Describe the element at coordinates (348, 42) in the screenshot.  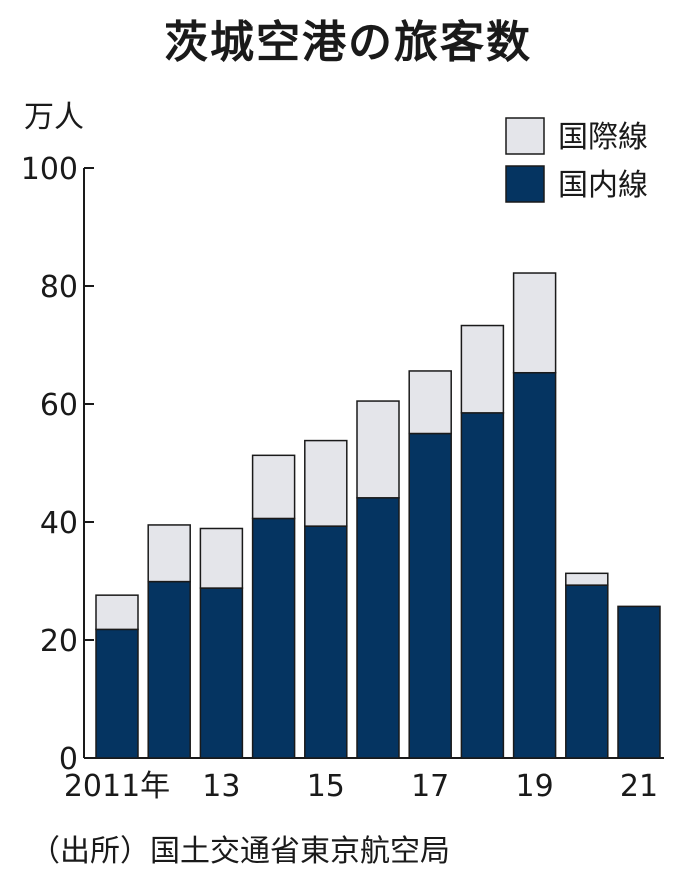
I see `chart-title: 茨城空港の旅客数` at that location.